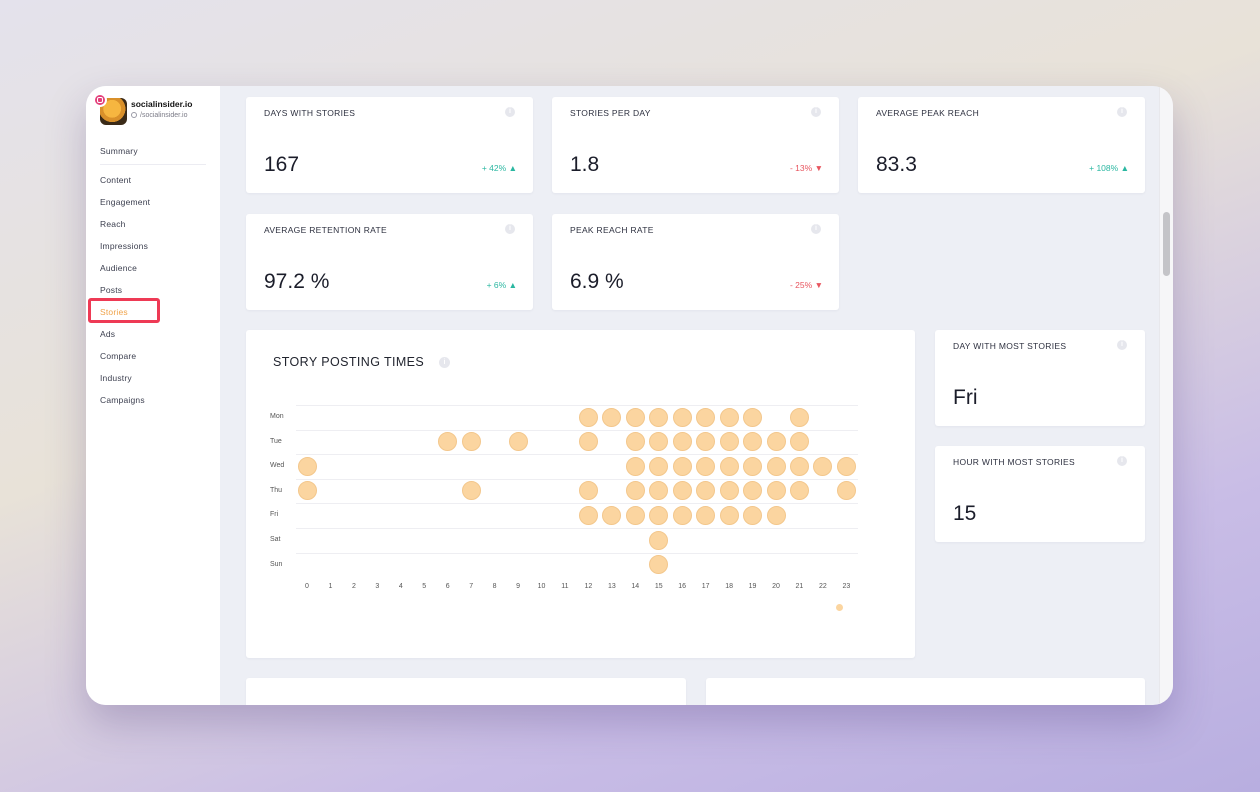 This screenshot has width=1260, height=792. I want to click on kpi-label: DAY WITH MOST STORIES, so click(1010, 346).